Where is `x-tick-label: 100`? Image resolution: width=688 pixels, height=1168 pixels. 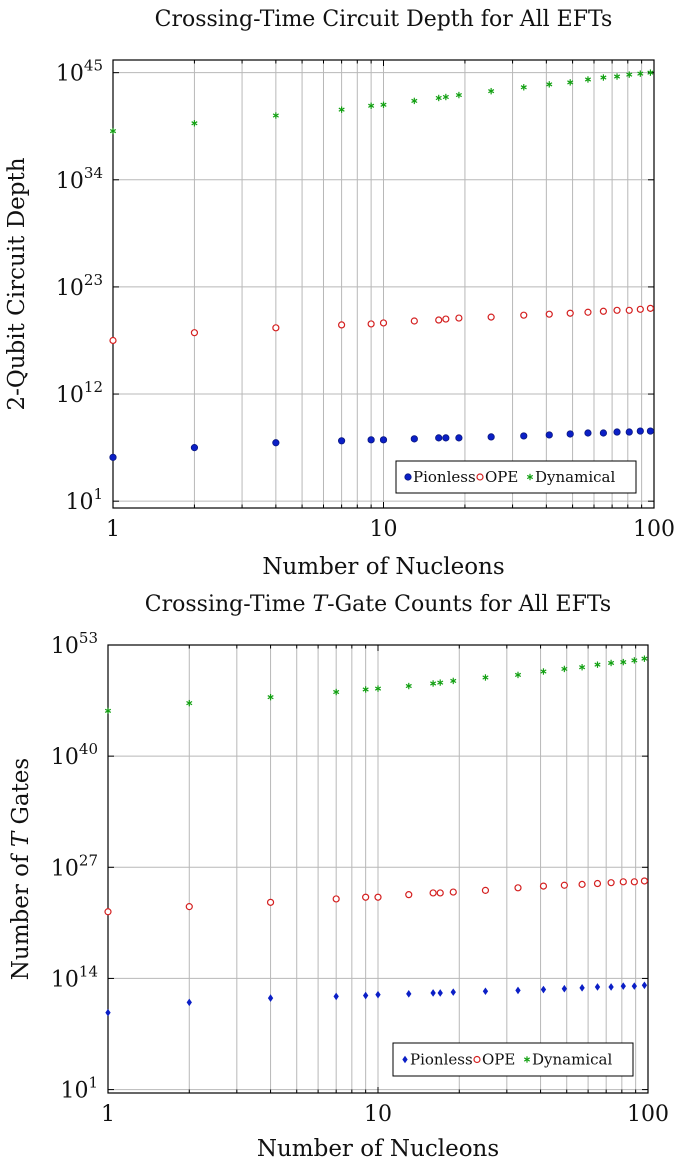 x-tick-label: 100 is located at coordinates (648, 1114).